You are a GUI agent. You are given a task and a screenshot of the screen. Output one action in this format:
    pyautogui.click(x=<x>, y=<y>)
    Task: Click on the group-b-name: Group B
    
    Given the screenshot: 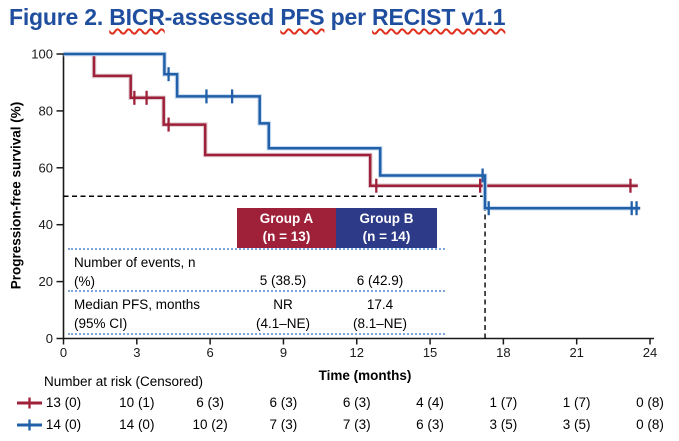 What is the action you would take?
    pyautogui.click(x=386, y=218)
    